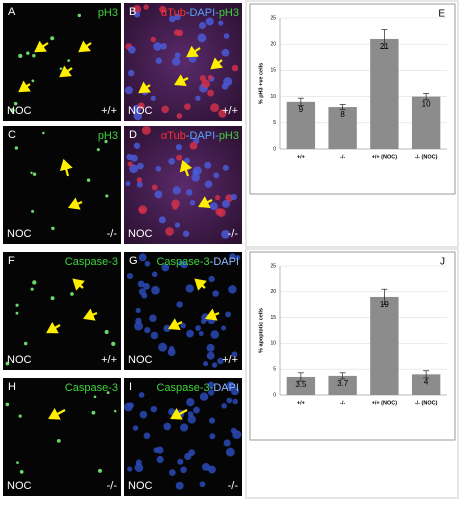 The image size is (460, 505). Describe the element at coordinates (224, 262) in the screenshot. I see `stain-label-part: -DAPI` at that location.